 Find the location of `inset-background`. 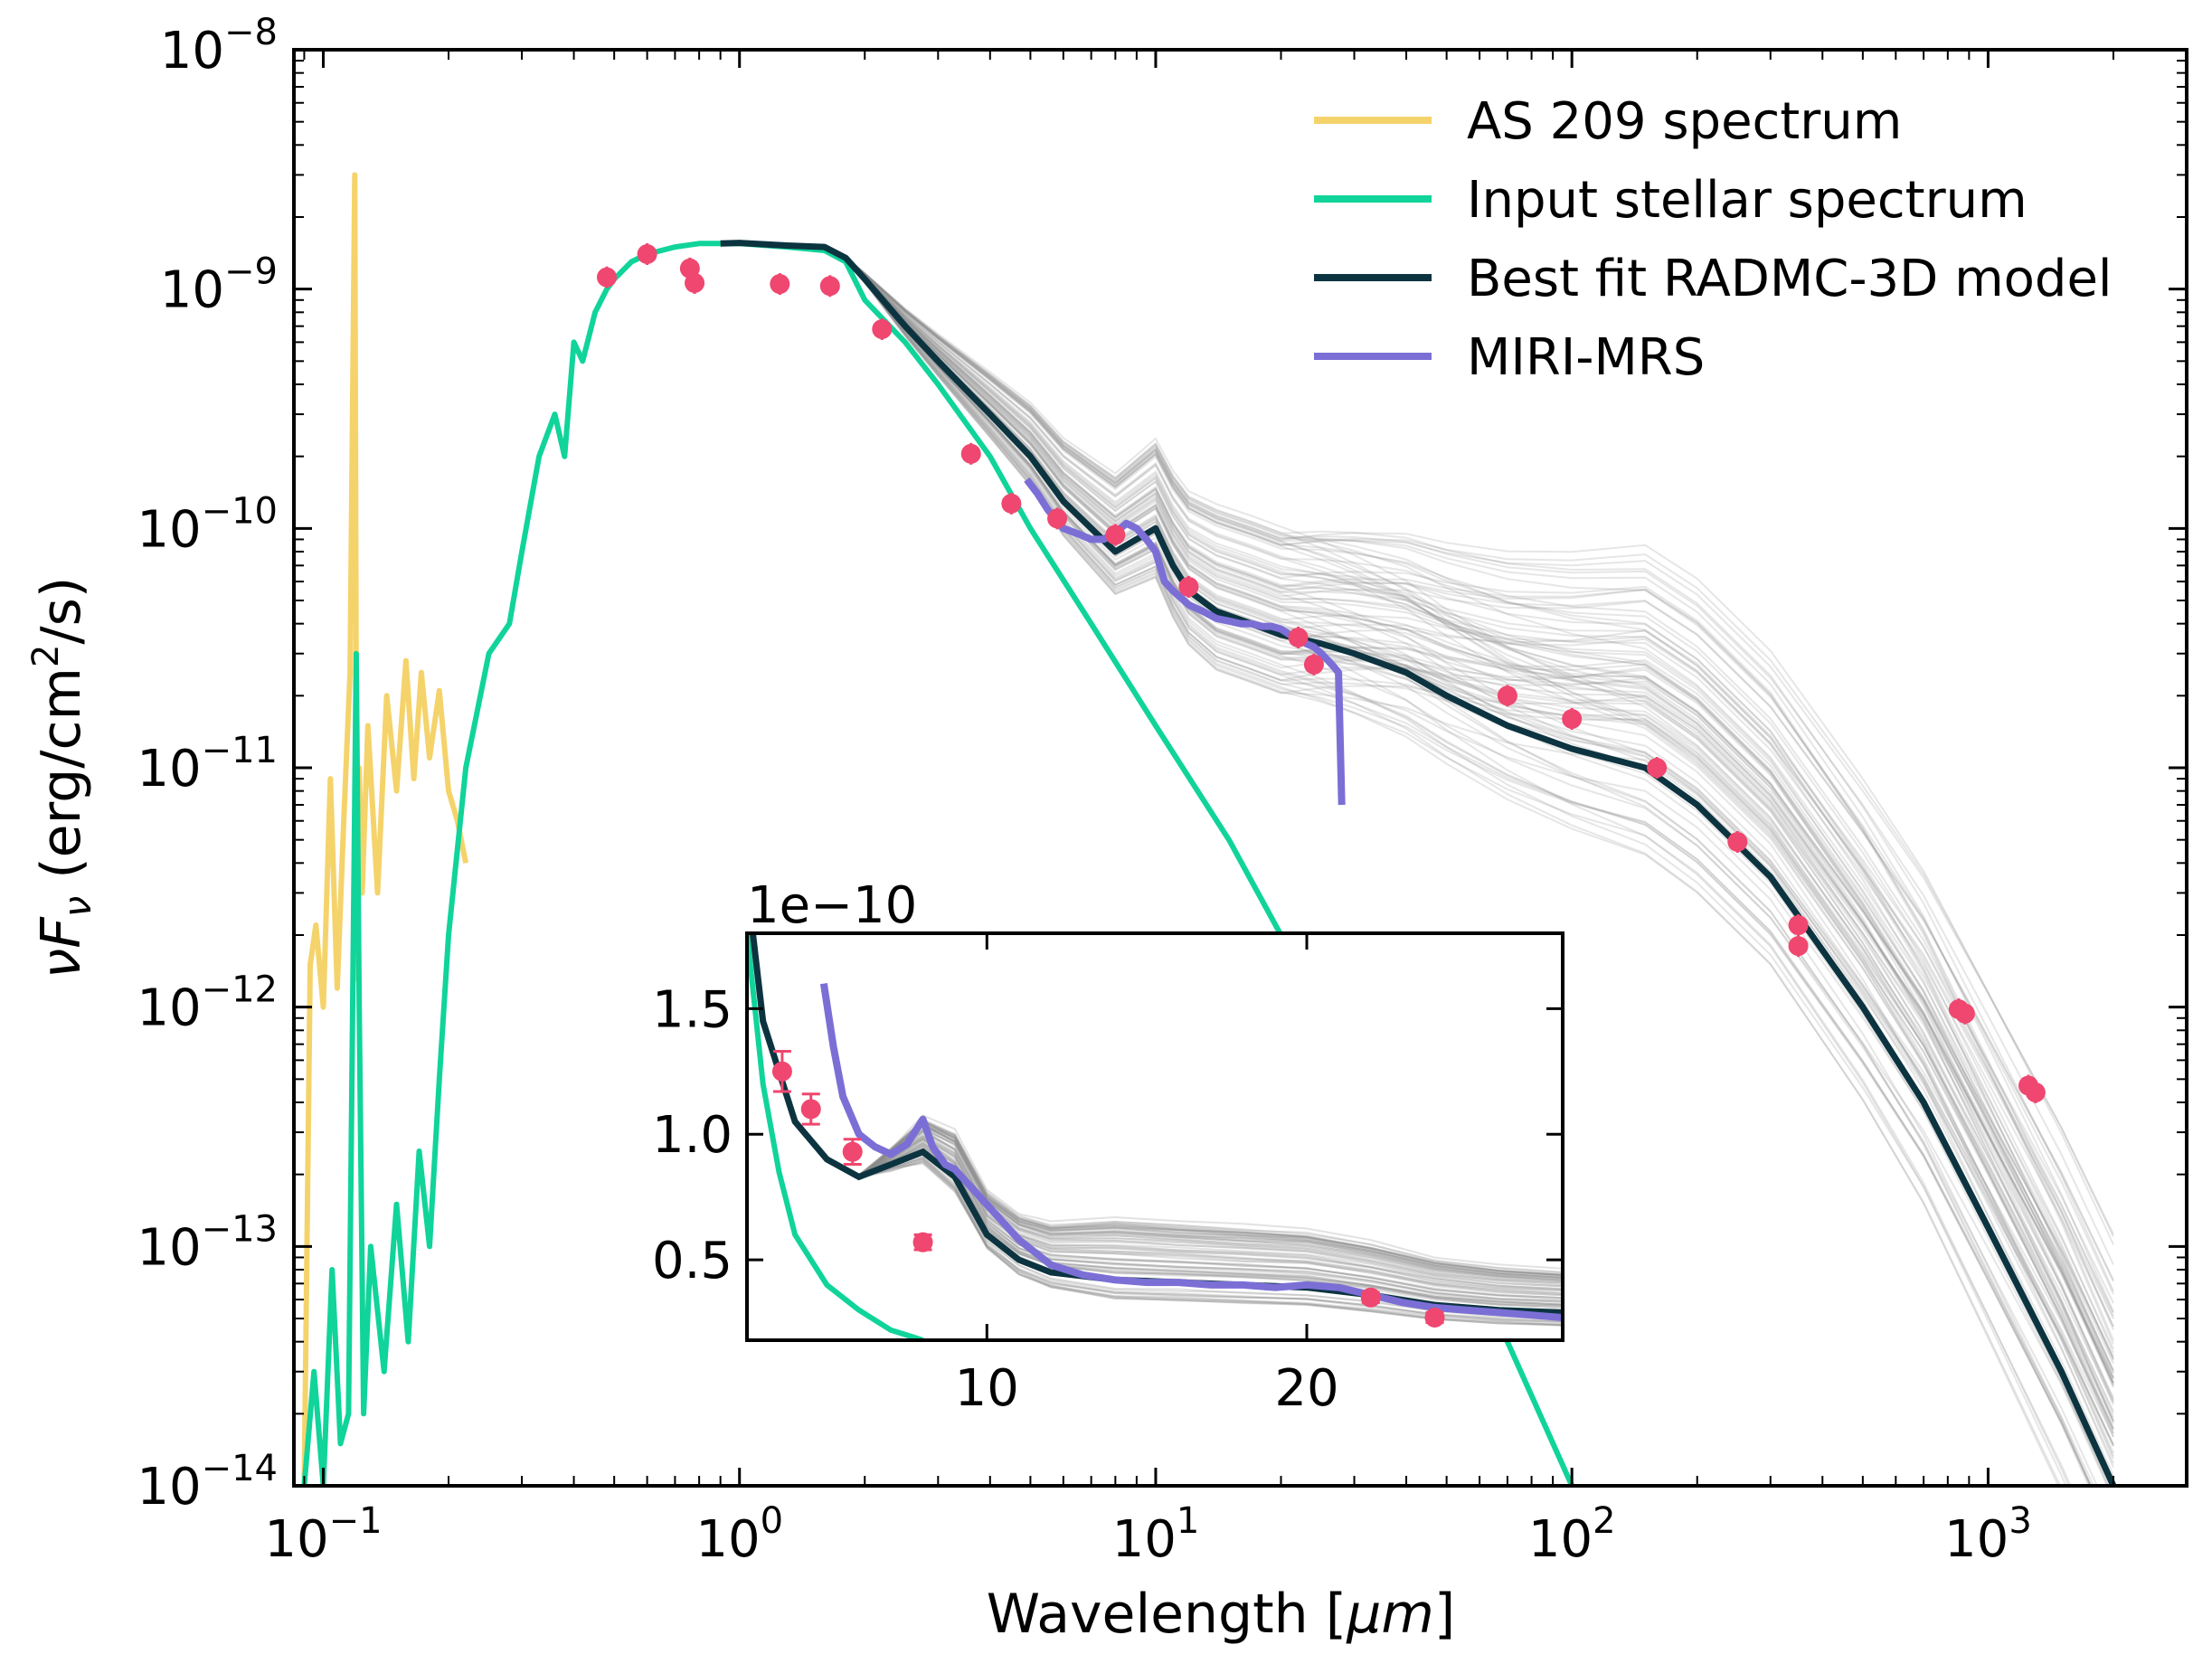

inset-background is located at coordinates (1155, 1136).